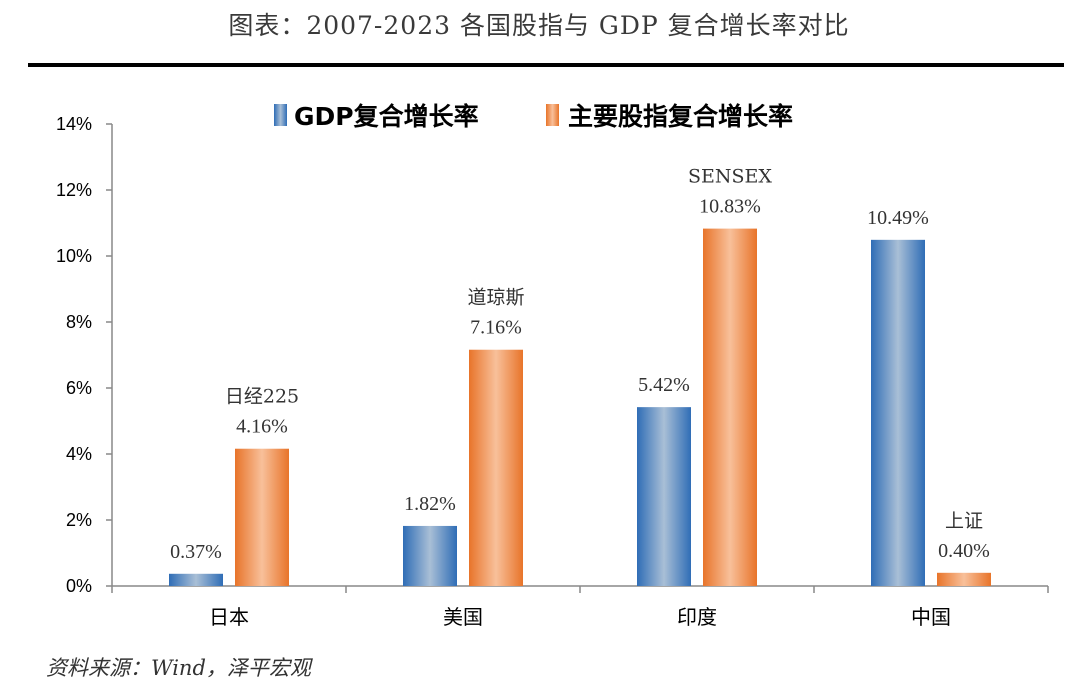 The image size is (1078, 694). Describe the element at coordinates (79, 388) in the screenshot. I see `y-tick-label: 6%` at that location.